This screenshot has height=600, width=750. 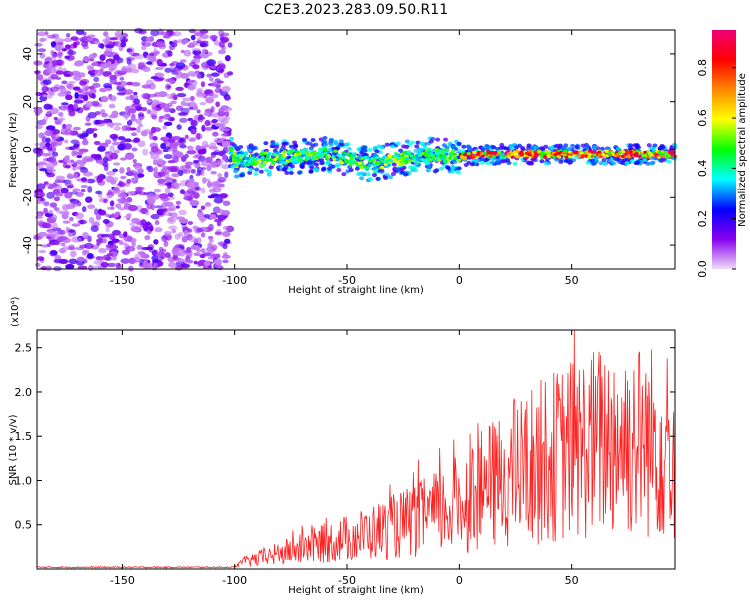 I want to click on snr-x-label: Height of straight line (km), so click(x=356, y=590).